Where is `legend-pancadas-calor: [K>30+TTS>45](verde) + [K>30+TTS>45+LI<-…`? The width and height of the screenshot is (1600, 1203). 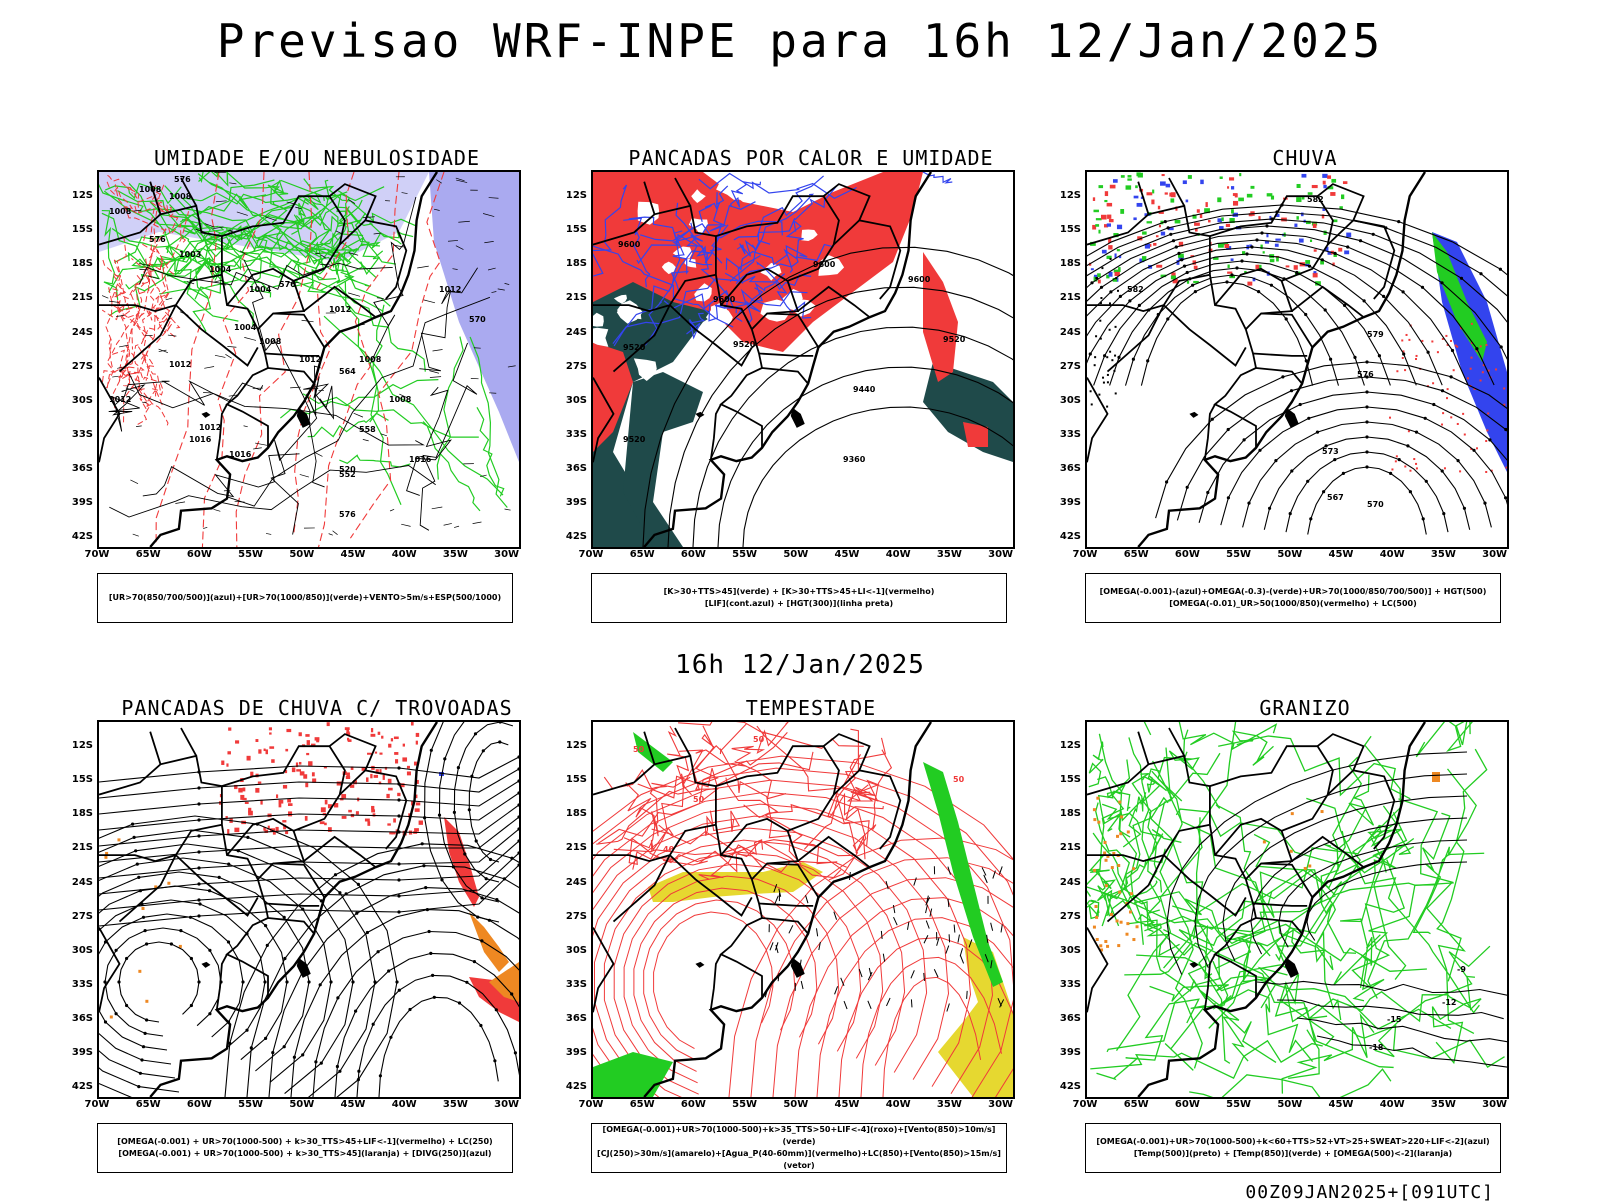
legend-pancadas-calor: [K>30+TTS>45](verde) + [K>30+TTS>45+LI<-… is located at coordinates (799, 598).